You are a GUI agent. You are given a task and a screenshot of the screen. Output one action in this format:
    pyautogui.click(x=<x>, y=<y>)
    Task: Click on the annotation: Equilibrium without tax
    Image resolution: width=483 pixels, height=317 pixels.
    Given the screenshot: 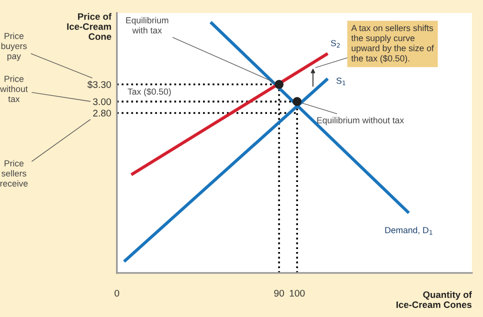 What is the action you would take?
    pyautogui.click(x=360, y=121)
    